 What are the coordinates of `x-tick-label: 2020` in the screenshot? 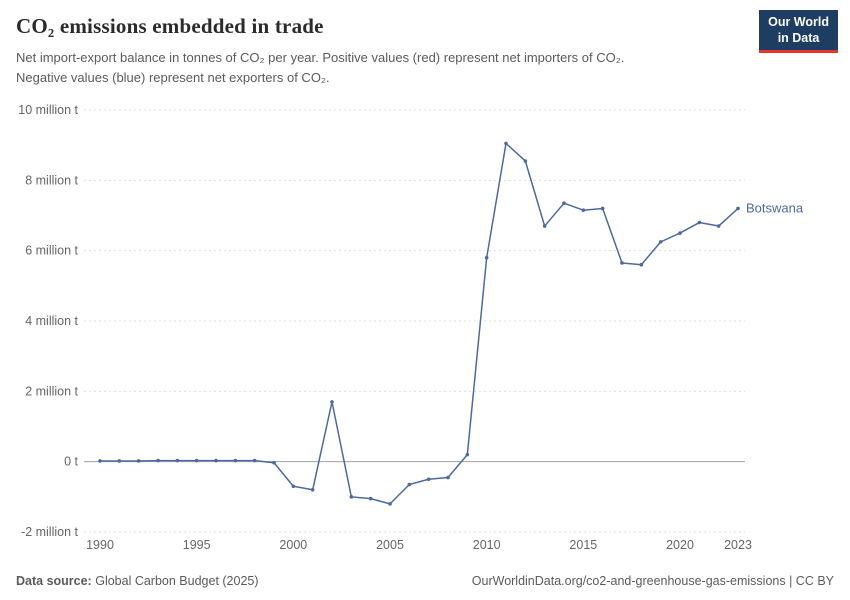 It's located at (680, 545).